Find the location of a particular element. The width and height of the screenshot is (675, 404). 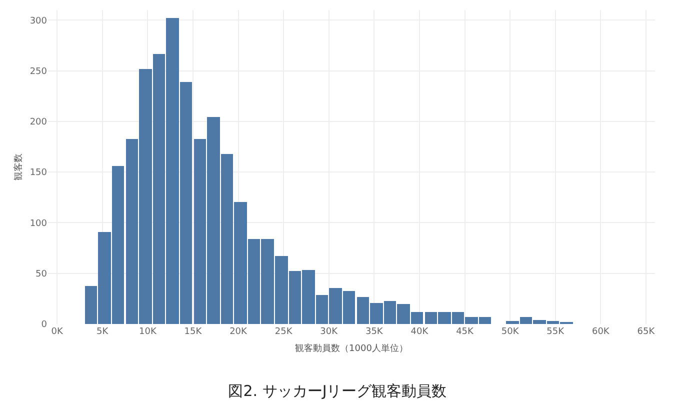

text: 図2. サッカーJリーグ観客動員数 is located at coordinates (337, 391).